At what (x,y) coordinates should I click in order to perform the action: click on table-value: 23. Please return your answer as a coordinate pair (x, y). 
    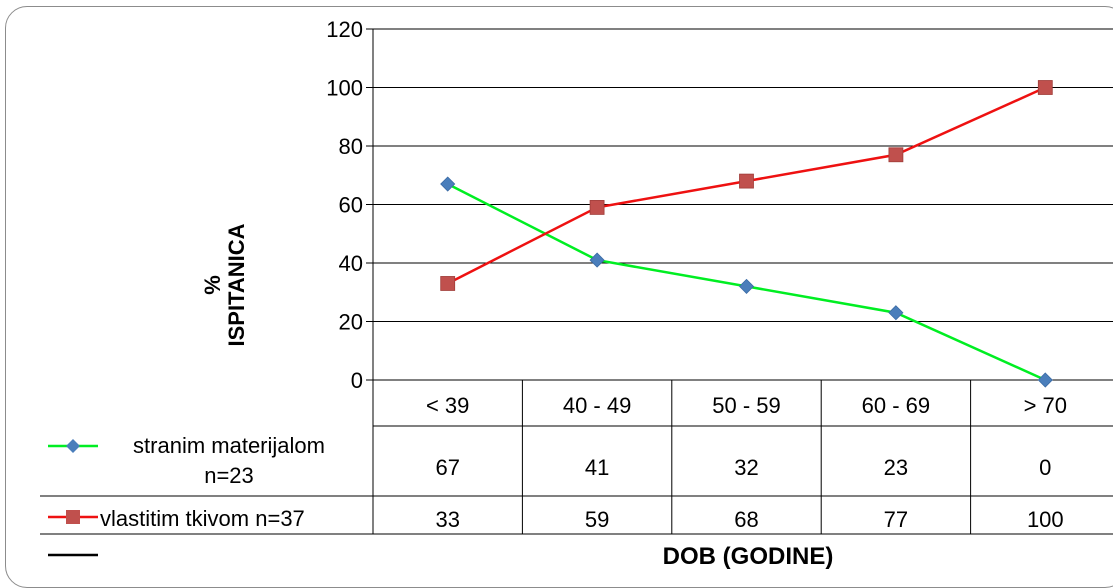
    Looking at the image, I should click on (896, 467).